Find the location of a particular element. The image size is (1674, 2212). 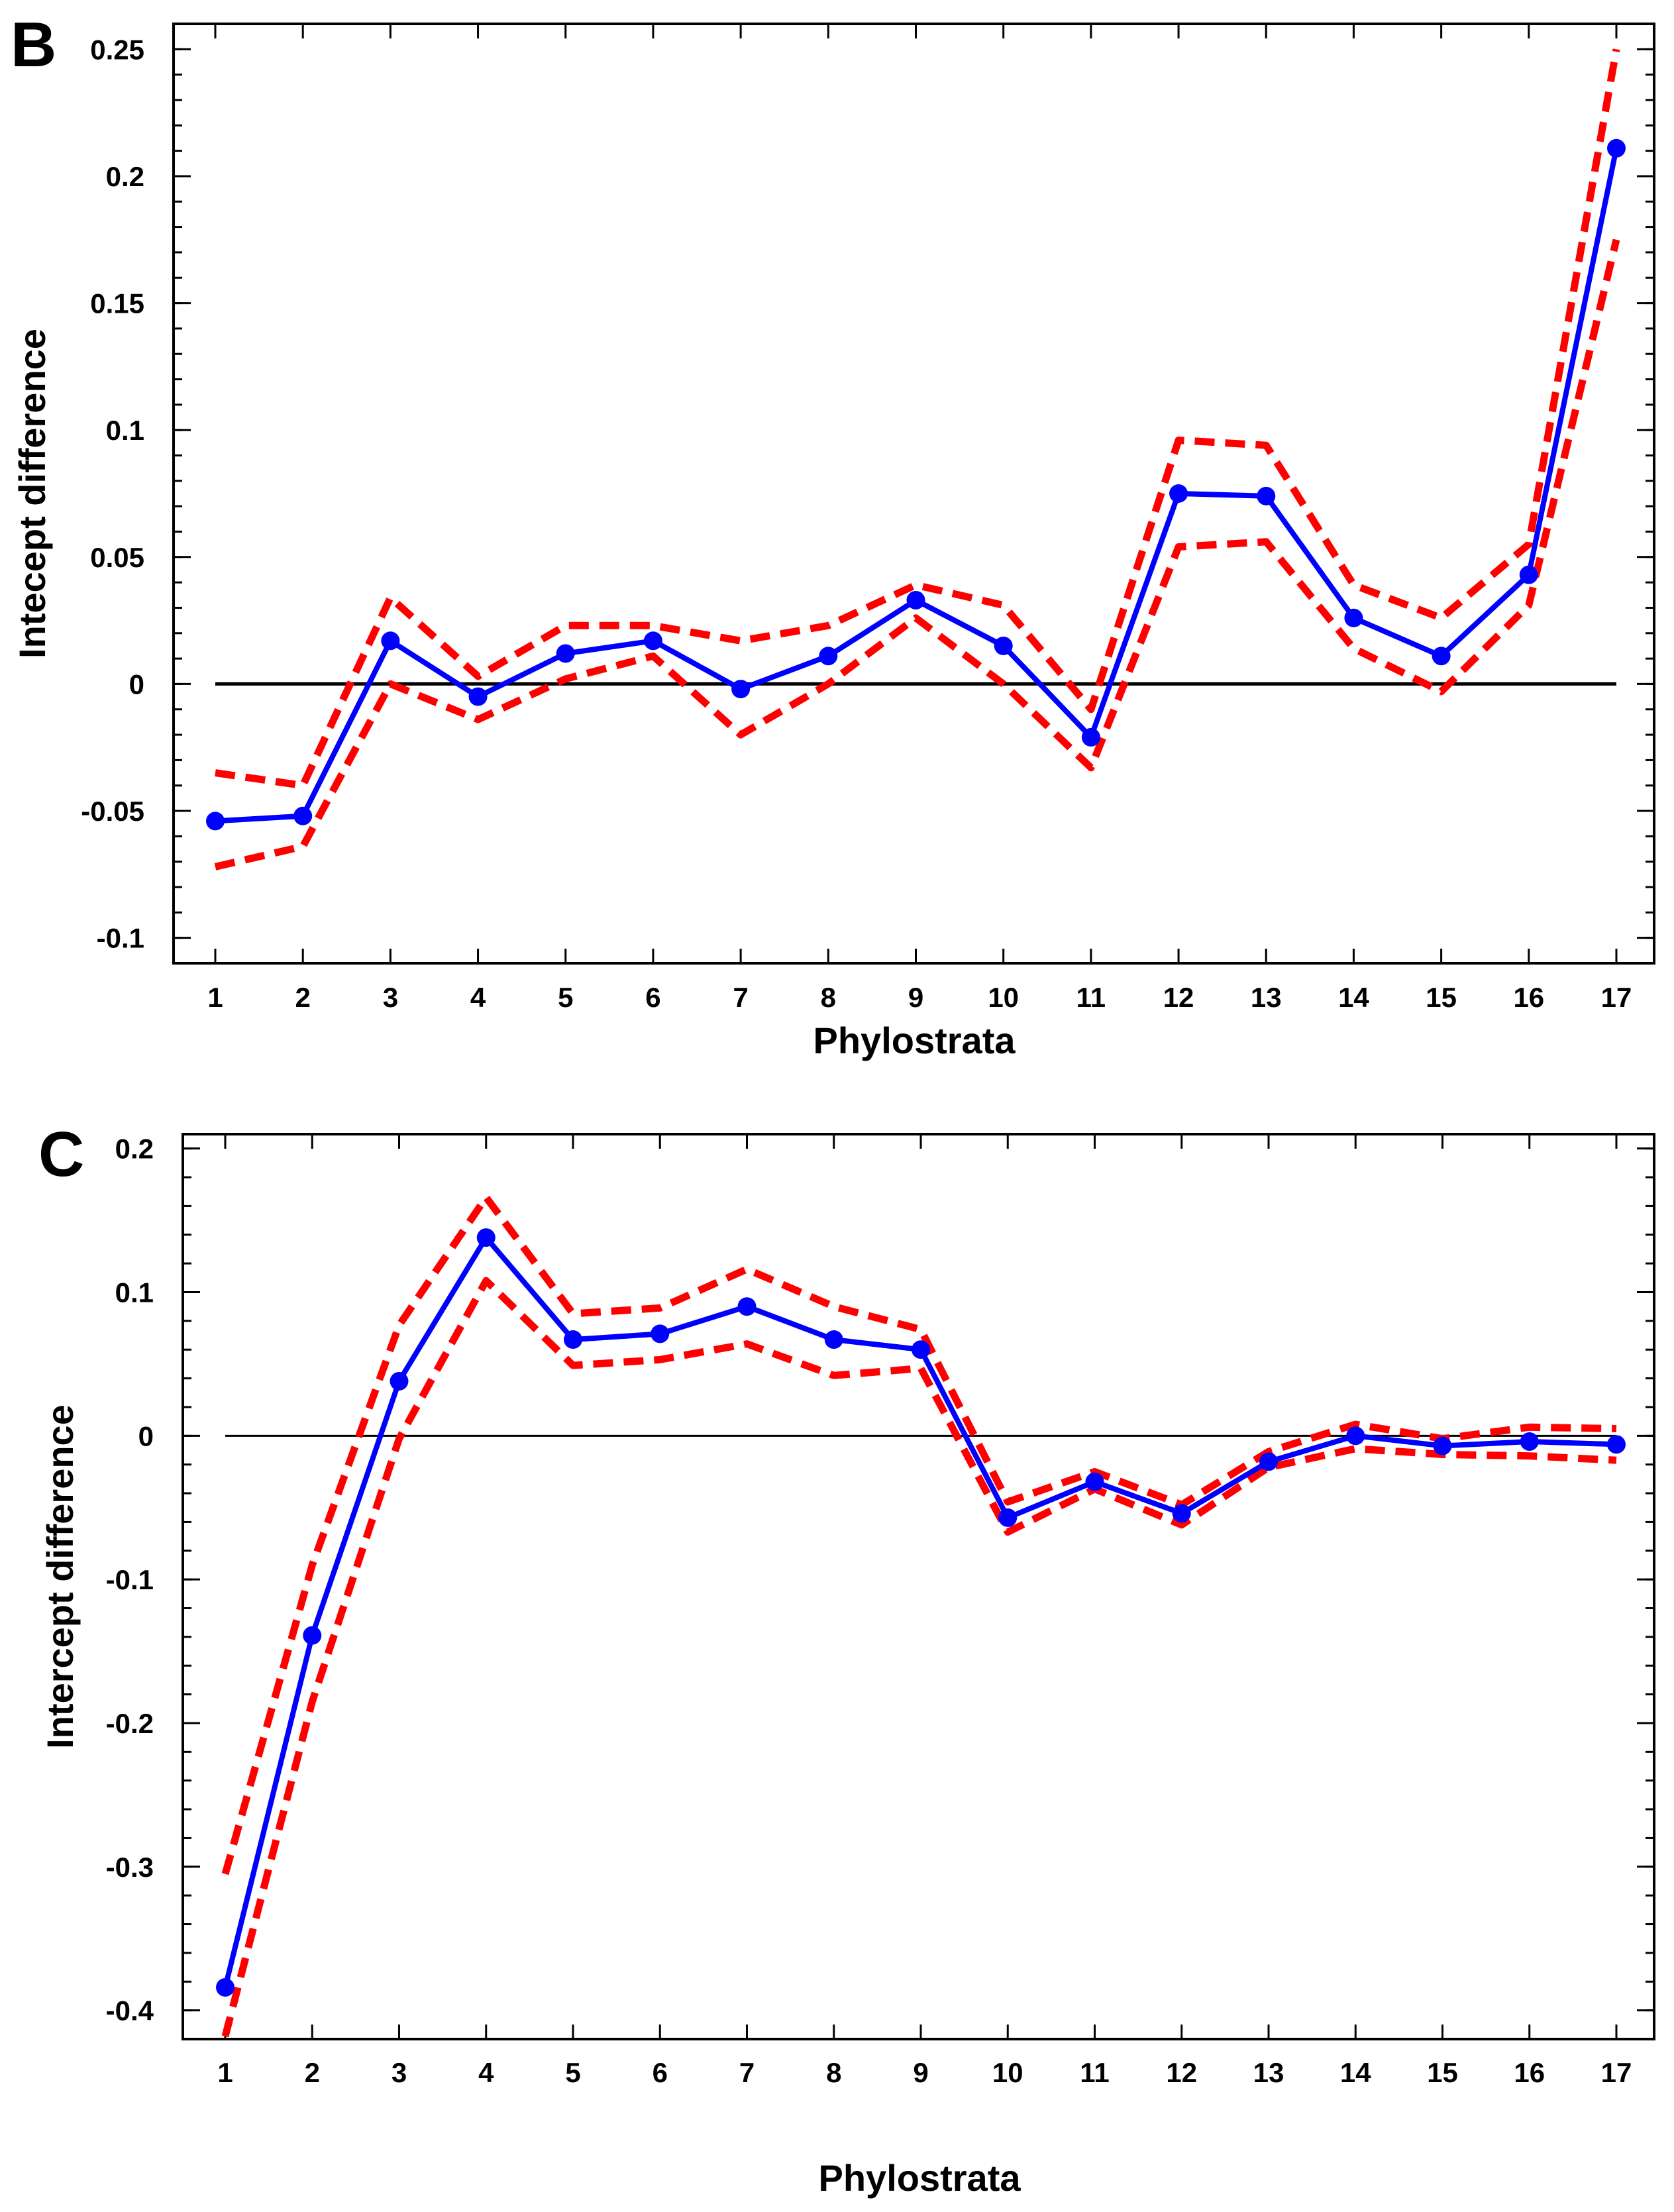

y-tick-label: -0.3 is located at coordinates (130, 1868).